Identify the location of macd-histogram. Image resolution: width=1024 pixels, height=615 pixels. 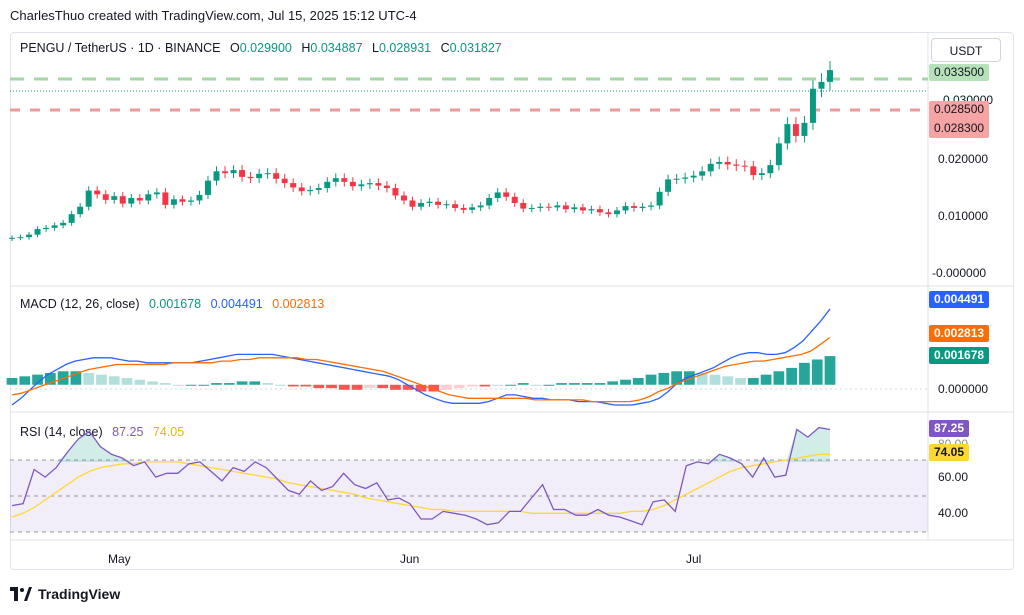
(421, 374).